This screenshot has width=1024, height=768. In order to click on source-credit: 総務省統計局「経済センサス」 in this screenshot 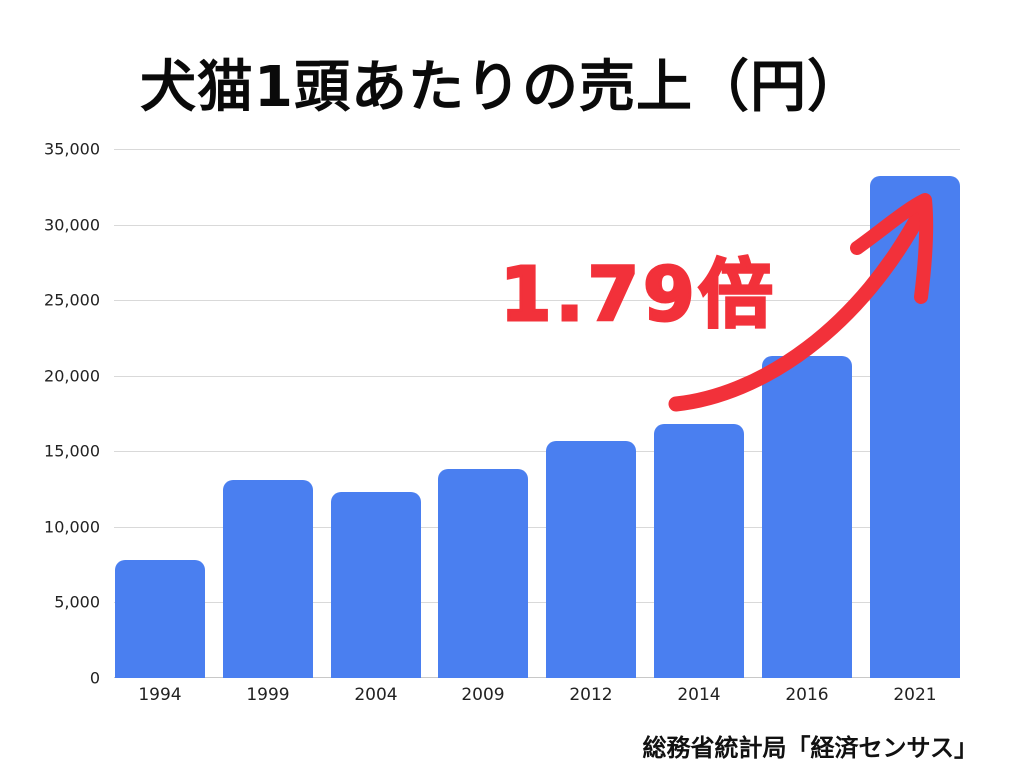, I will do `click(810, 748)`.